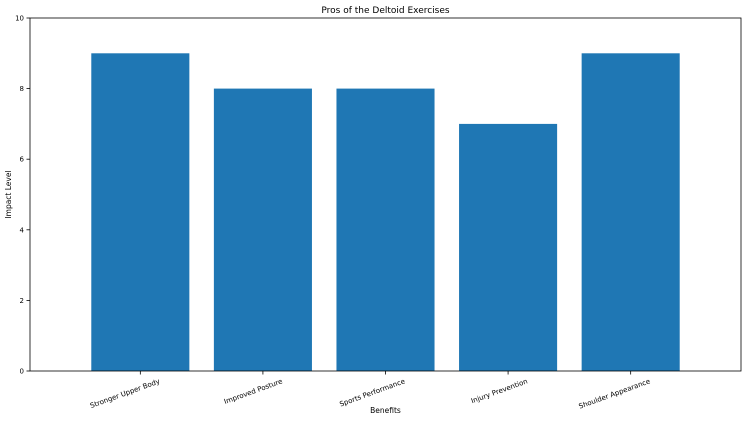 The image size is (750, 422). Describe the element at coordinates (19, 19) in the screenshot. I see `y-tick-label: 10` at that location.